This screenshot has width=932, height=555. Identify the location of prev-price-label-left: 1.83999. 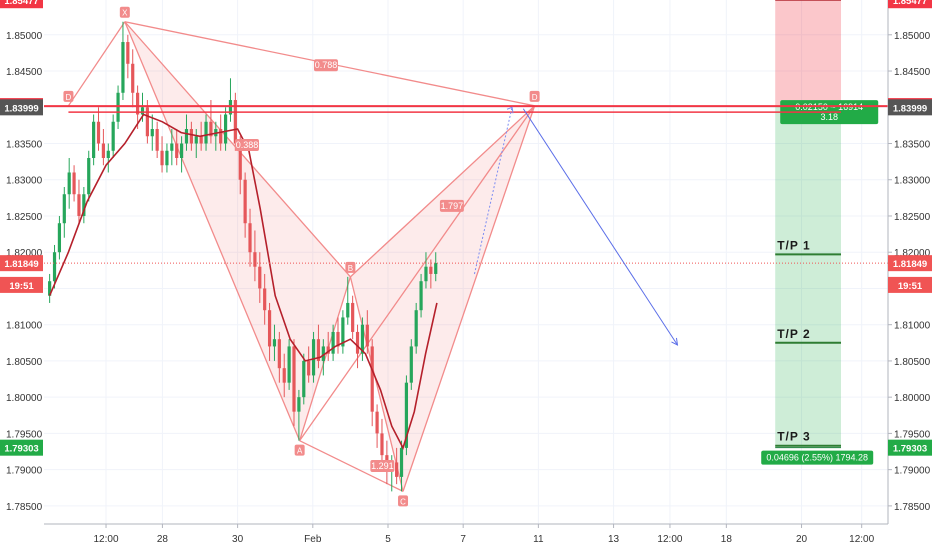
(21, 108).